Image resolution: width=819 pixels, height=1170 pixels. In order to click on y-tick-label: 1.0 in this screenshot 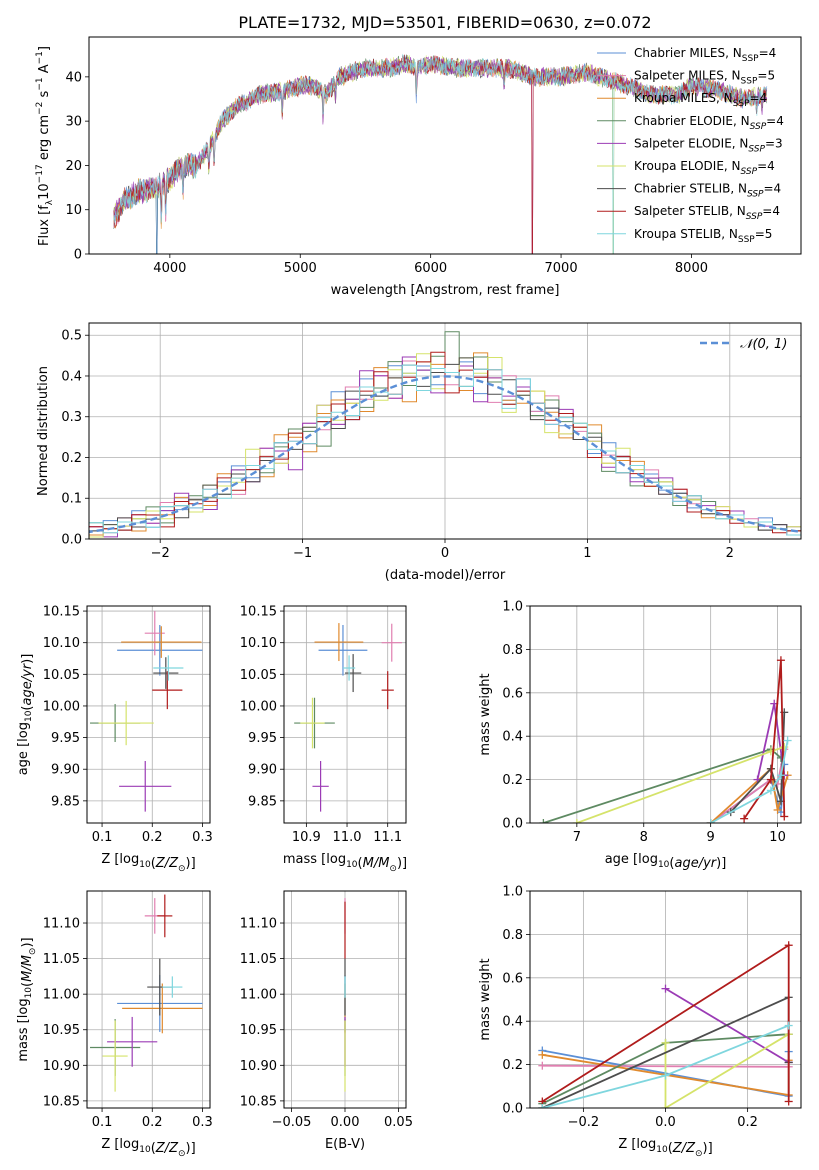, I will do `click(512, 892)`.